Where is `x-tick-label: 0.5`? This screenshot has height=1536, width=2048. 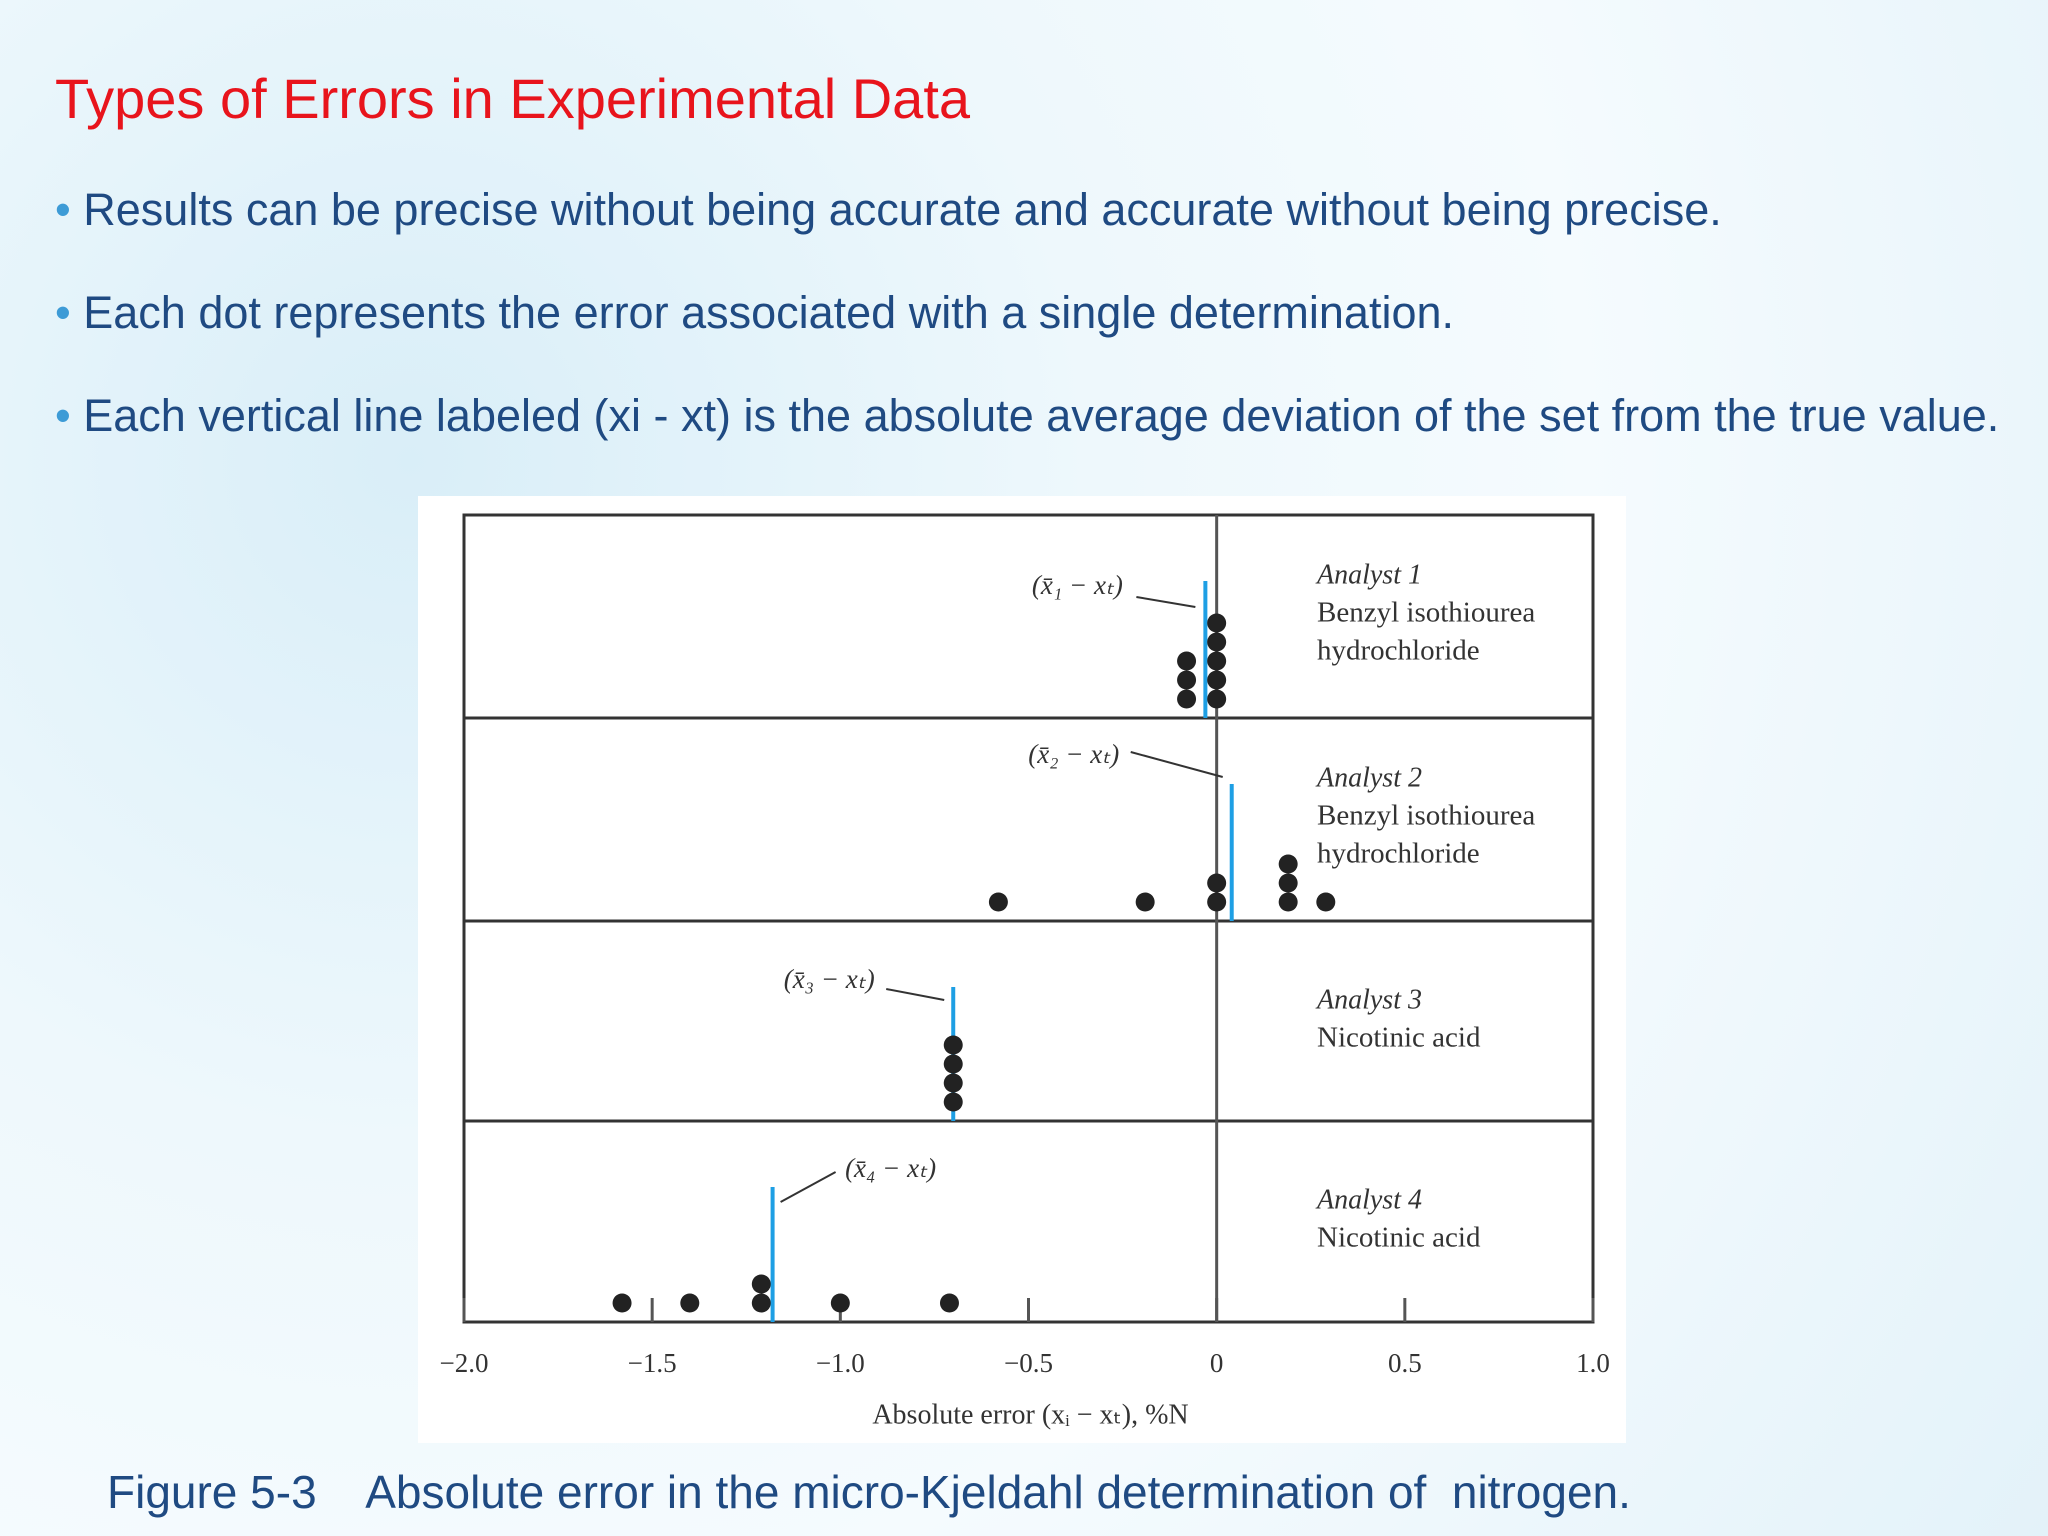
x-tick-label: 0.5 is located at coordinates (1405, 1363).